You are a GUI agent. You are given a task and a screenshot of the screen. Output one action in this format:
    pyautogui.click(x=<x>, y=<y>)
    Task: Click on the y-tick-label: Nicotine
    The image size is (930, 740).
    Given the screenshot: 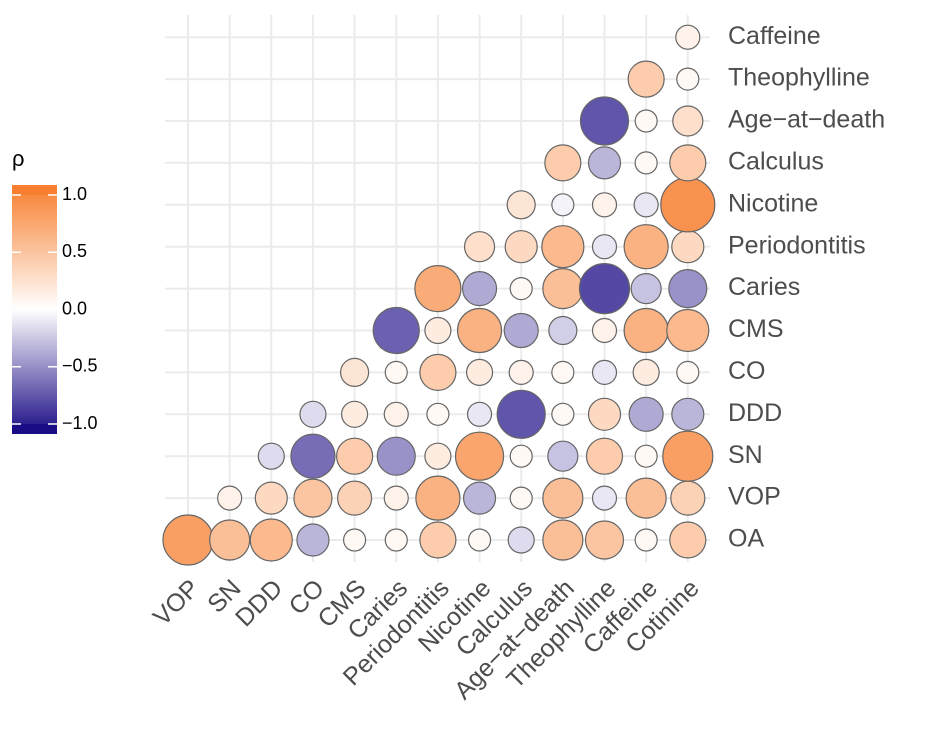 What is the action you would take?
    pyautogui.click(x=773, y=203)
    